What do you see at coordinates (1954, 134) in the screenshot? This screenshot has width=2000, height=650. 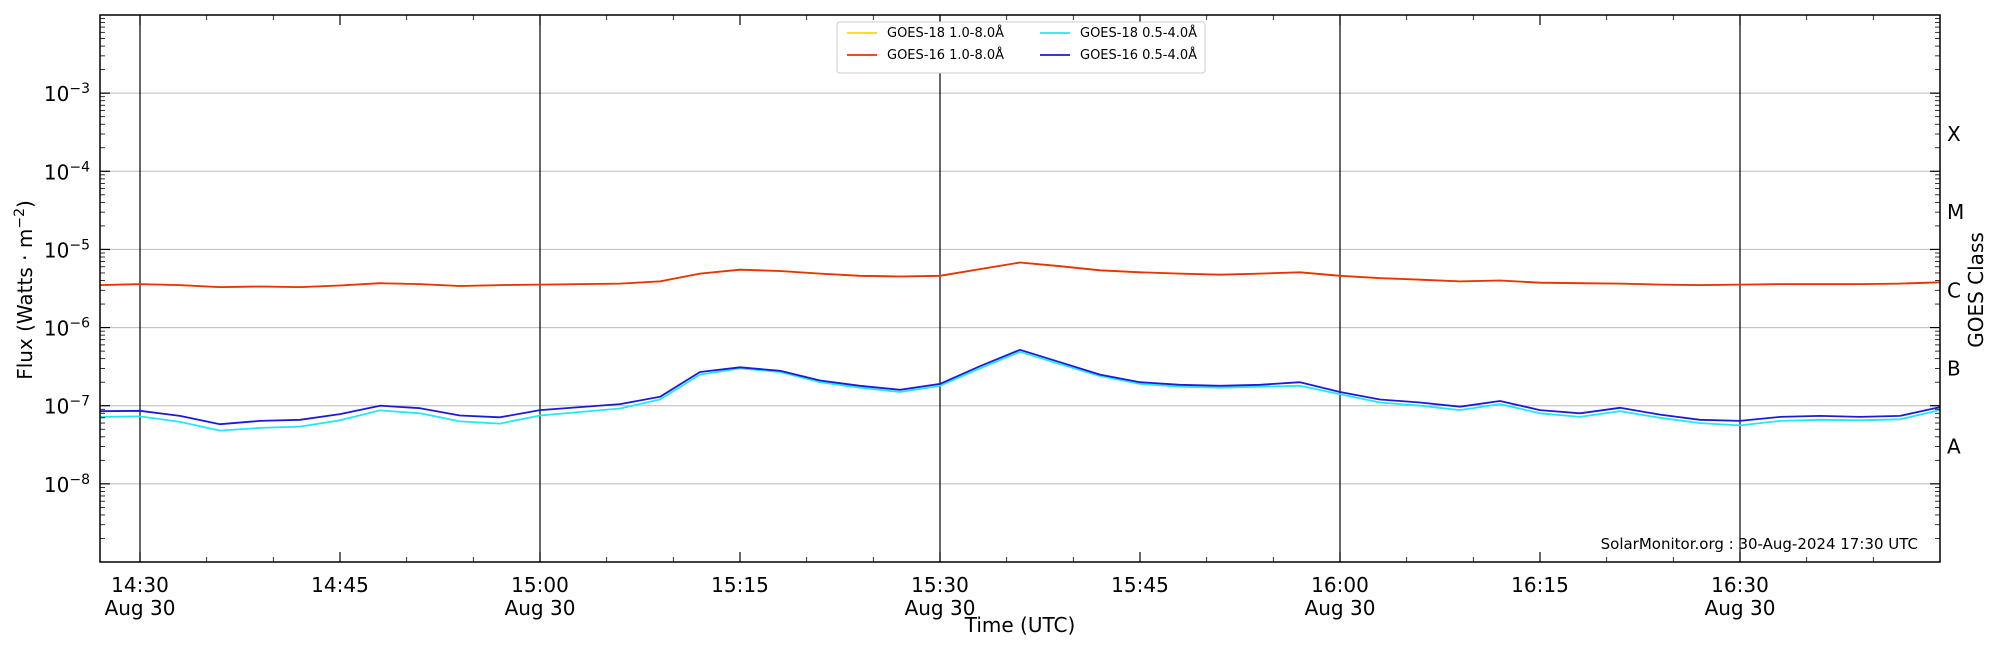 I see `goes-class-x: X` at bounding box center [1954, 134].